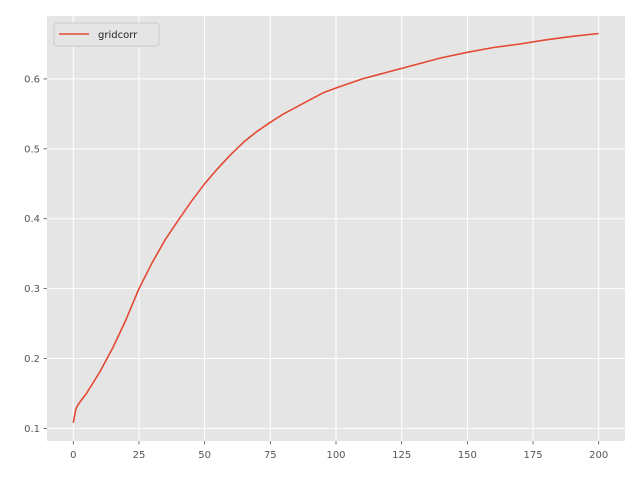 The image size is (640, 480). Describe the element at coordinates (32, 79) in the screenshot. I see `y-tick-label: 0.6` at that location.